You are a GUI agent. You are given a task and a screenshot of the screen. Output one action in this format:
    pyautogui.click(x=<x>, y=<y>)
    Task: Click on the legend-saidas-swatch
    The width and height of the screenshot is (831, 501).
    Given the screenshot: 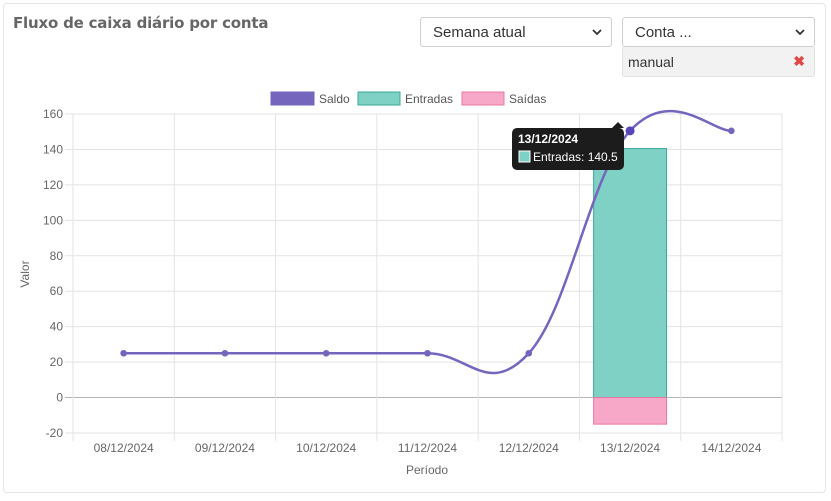 What is the action you would take?
    pyautogui.click(x=483, y=98)
    